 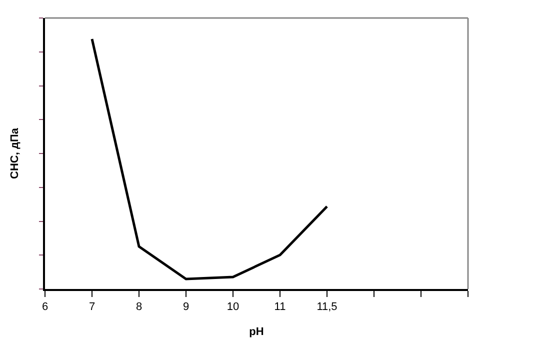 What do you see at coordinates (45, 307) in the screenshot?
I see `x-tick-label: 6` at bounding box center [45, 307].